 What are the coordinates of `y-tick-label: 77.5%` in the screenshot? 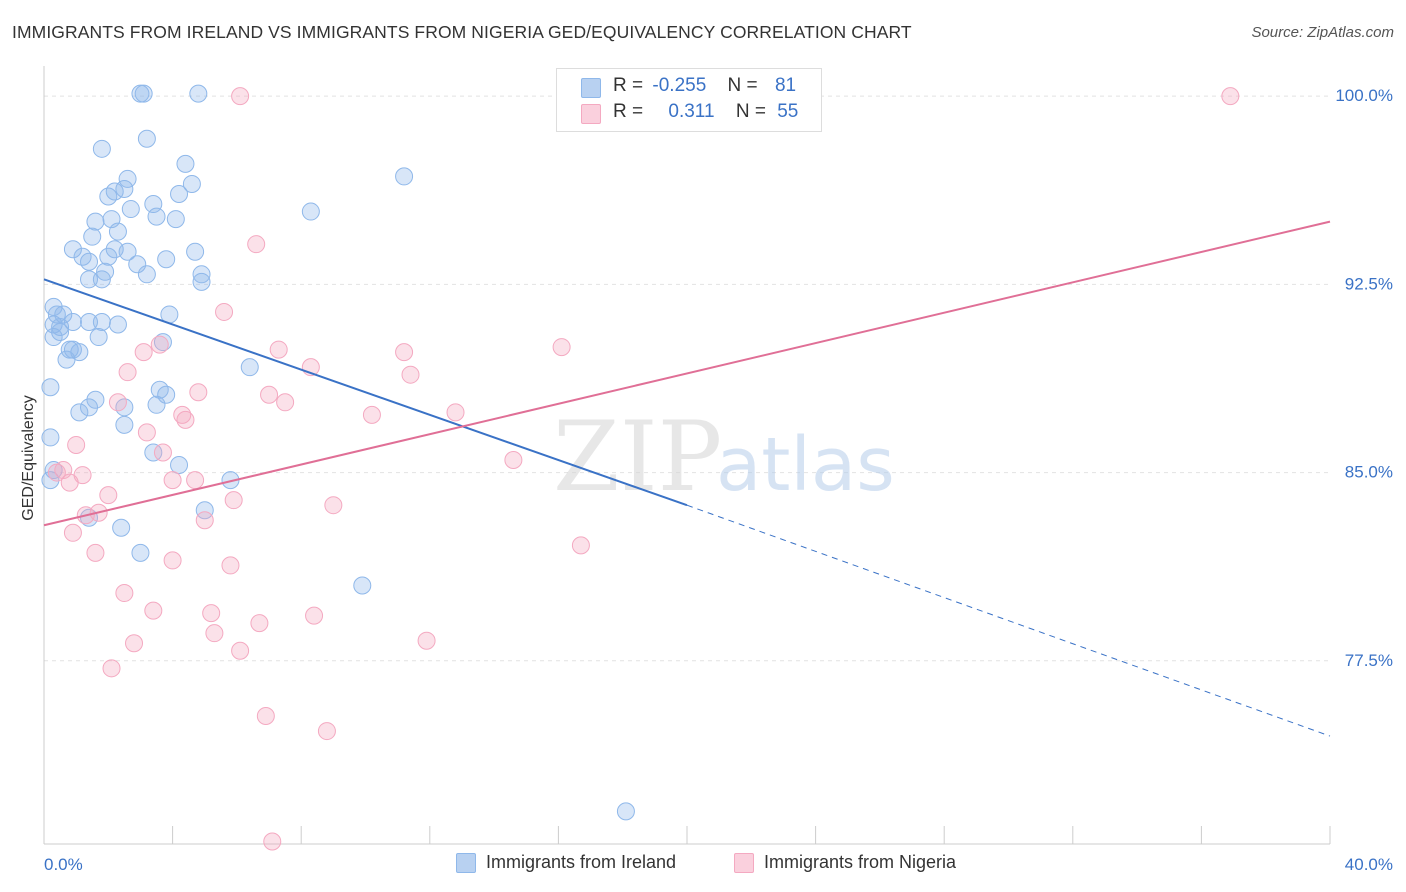 It's located at (1369, 660).